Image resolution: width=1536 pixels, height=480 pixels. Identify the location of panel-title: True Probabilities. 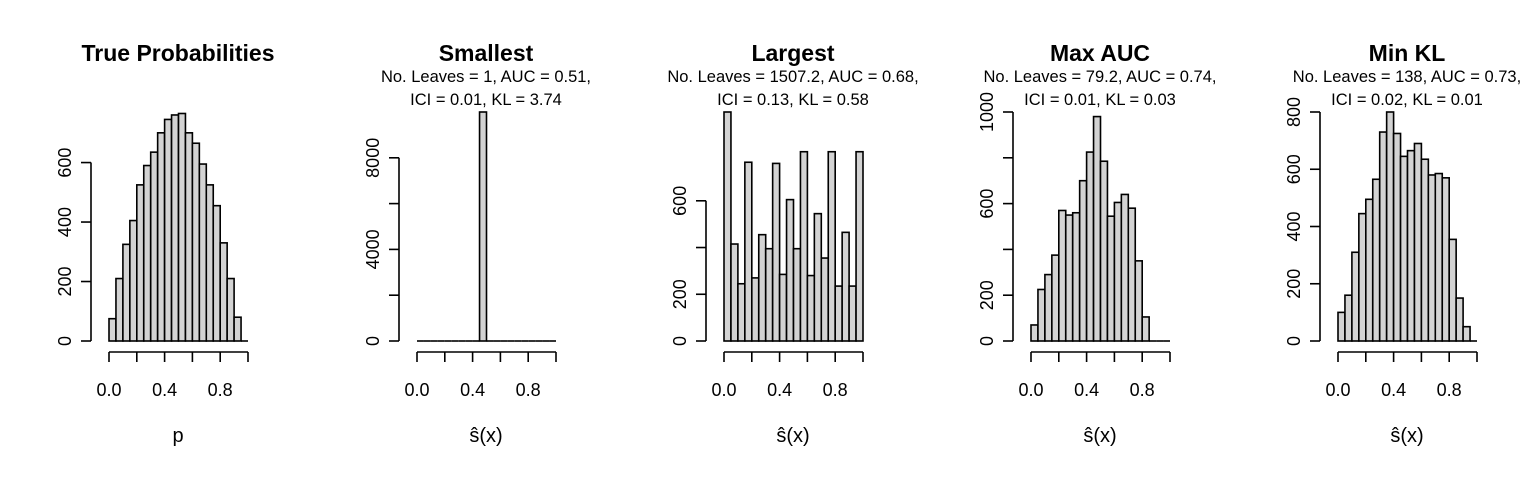
(178, 53).